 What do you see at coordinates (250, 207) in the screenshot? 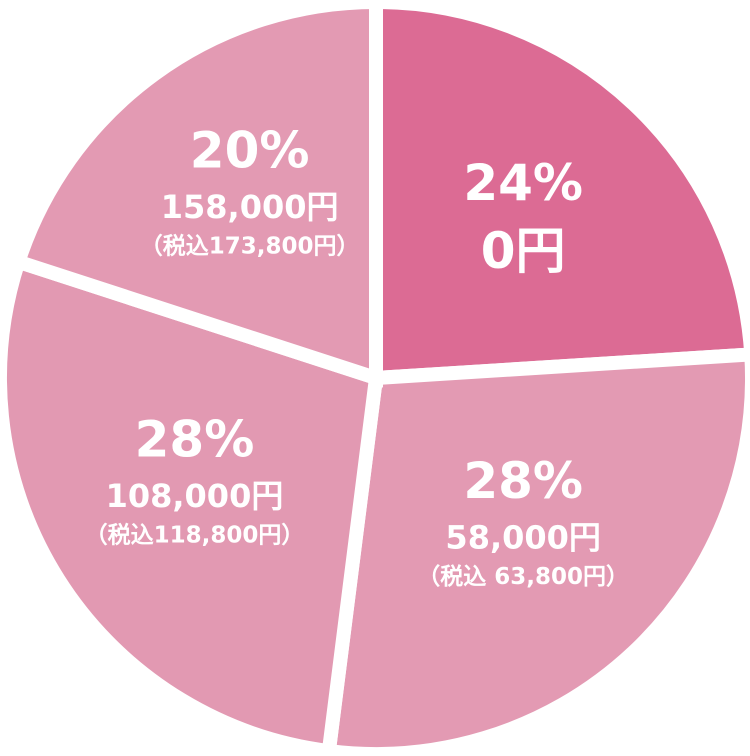
I see `amount-label: 158,000円` at bounding box center [250, 207].